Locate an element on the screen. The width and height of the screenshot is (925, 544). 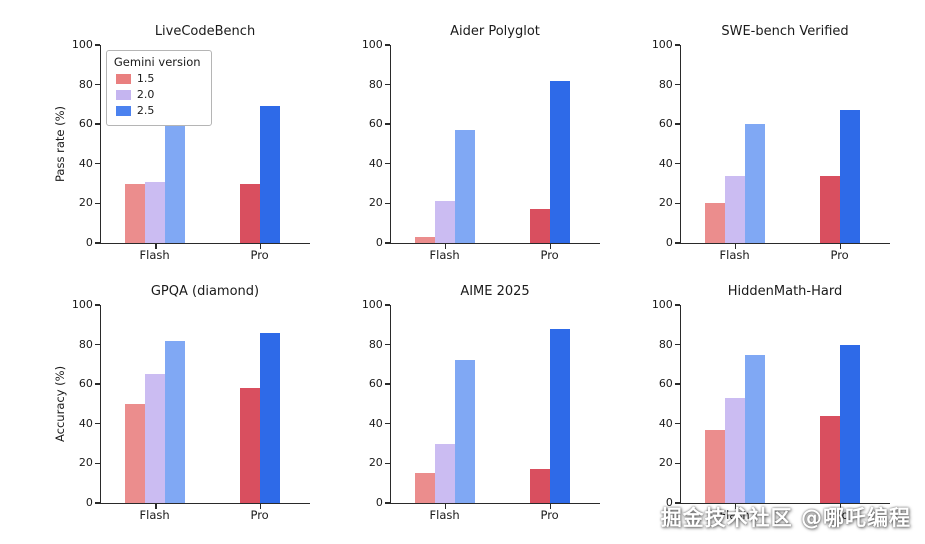
legend-entry: 1.5 is located at coordinates (158, 78).